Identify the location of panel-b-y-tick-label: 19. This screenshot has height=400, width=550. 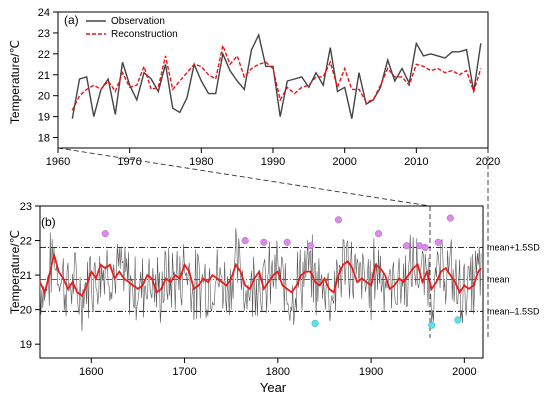
(26, 345).